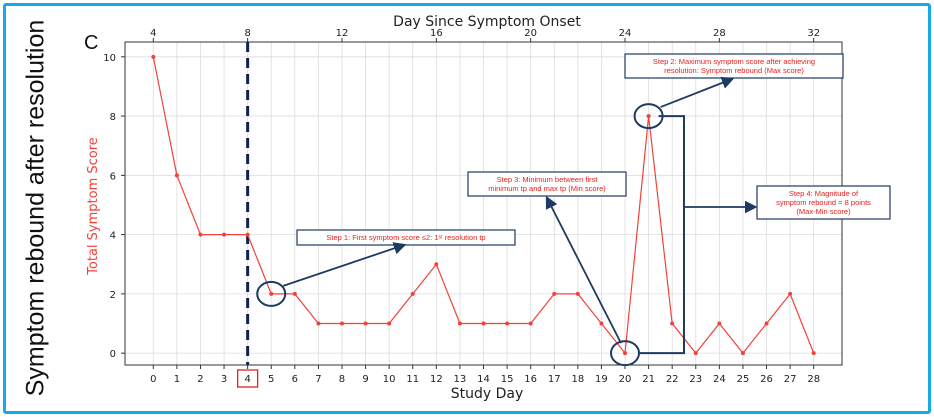 This screenshot has height=417, width=934. What do you see at coordinates (113, 354) in the screenshot?
I see `y-tick-label: 0` at bounding box center [113, 354].